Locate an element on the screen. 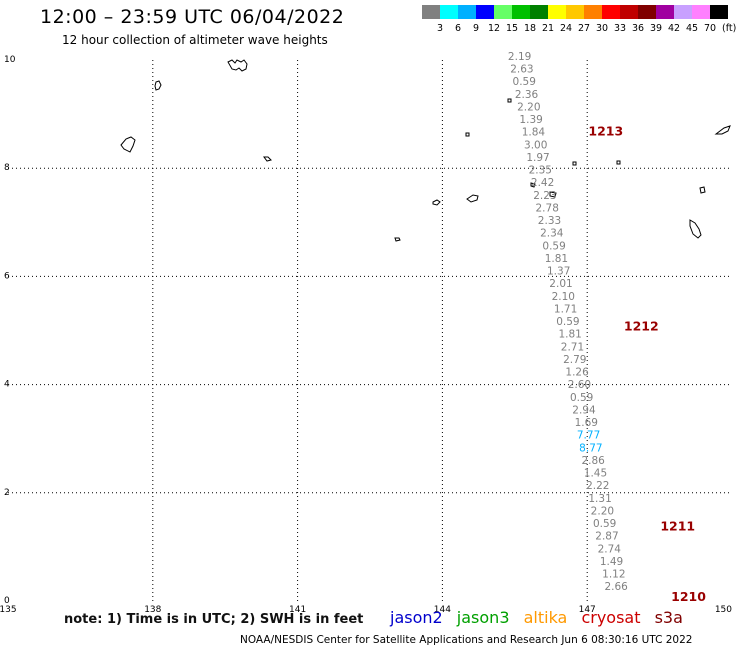  swh-value: 2.79 is located at coordinates (574, 360).